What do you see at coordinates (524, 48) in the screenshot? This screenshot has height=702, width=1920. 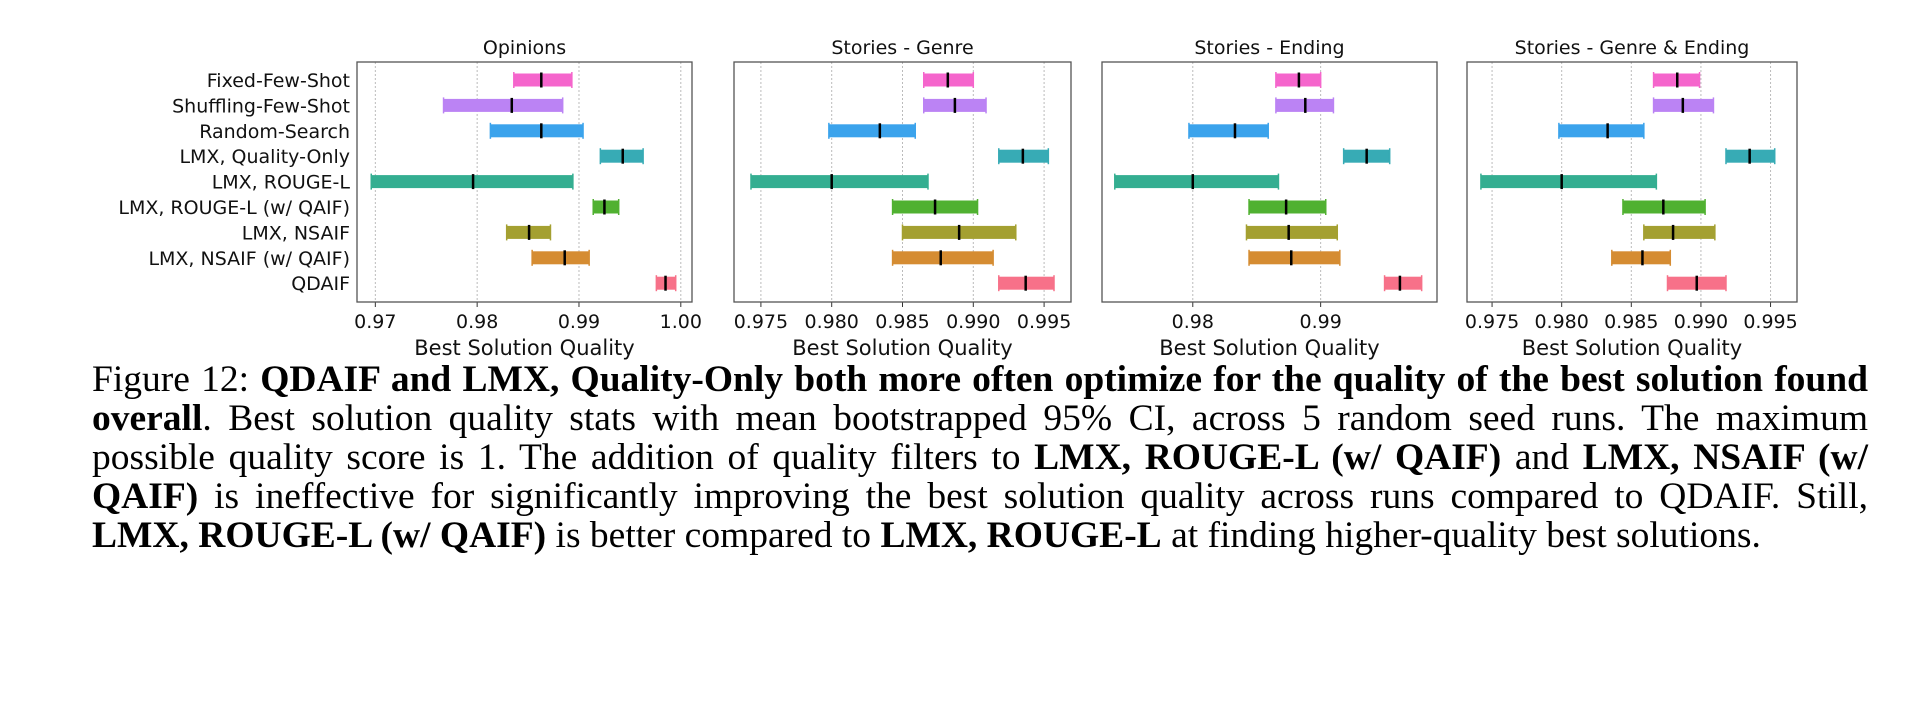 I see `panel-title: Opinions` at bounding box center [524, 48].